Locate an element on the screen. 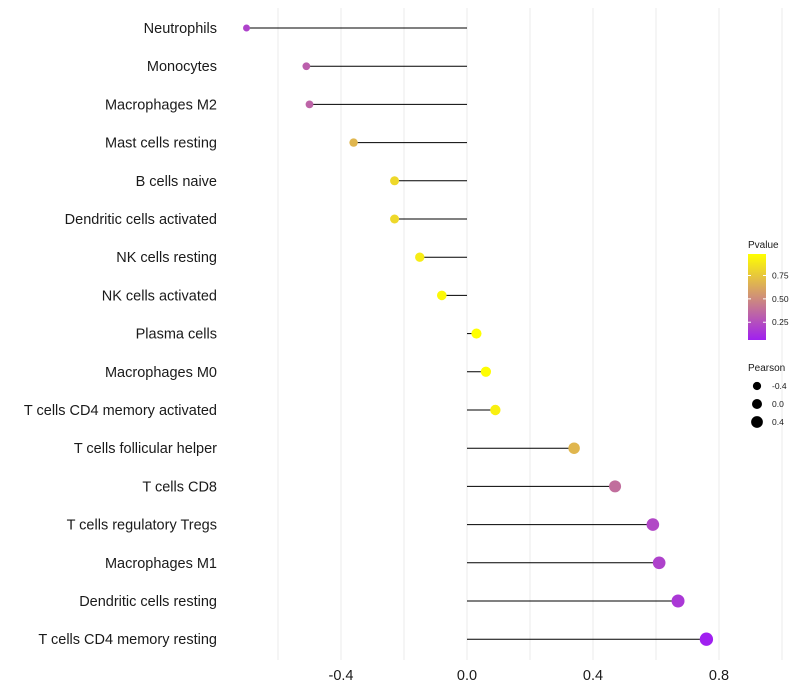 This screenshot has width=800, height=700. y-axis-label: Plasma cells is located at coordinates (176, 335).